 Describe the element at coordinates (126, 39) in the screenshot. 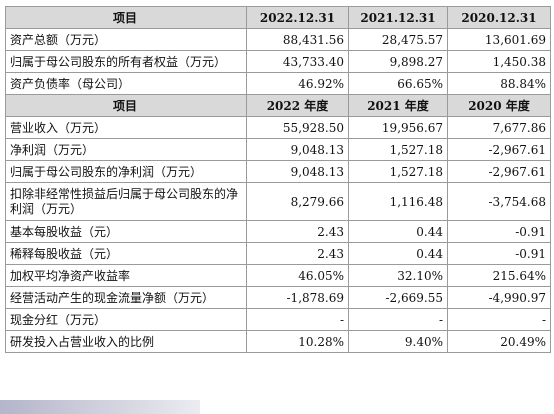

I see `row-label: 资产总额（万元）` at that location.